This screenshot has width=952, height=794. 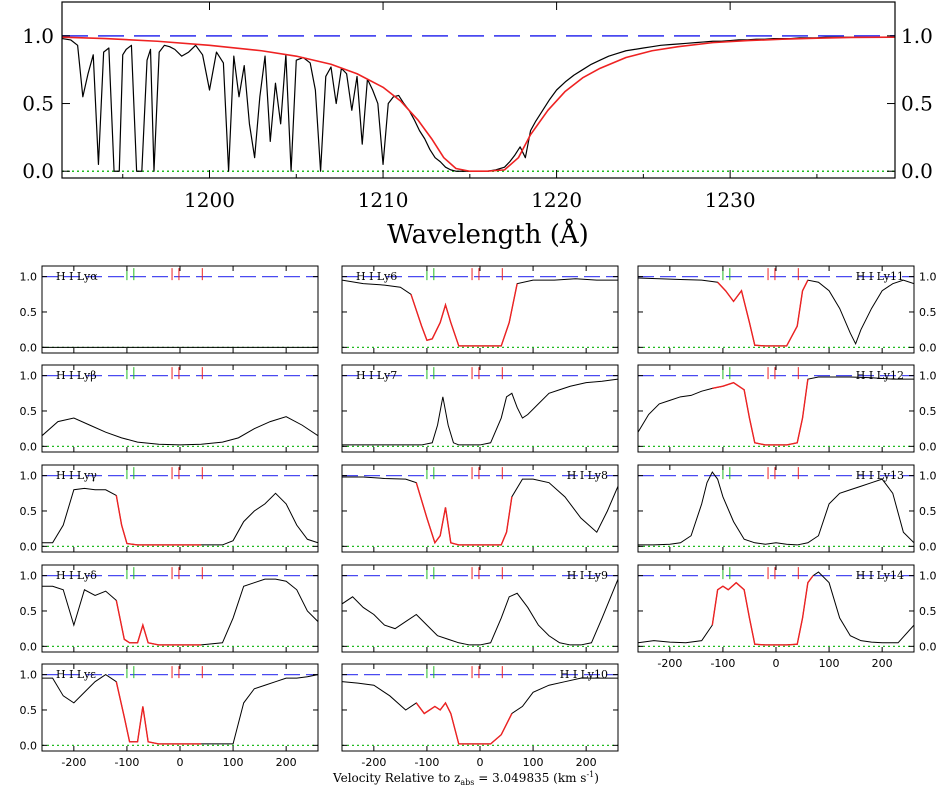 I want to click on main-x-tick-label: 1230, so click(x=730, y=200).